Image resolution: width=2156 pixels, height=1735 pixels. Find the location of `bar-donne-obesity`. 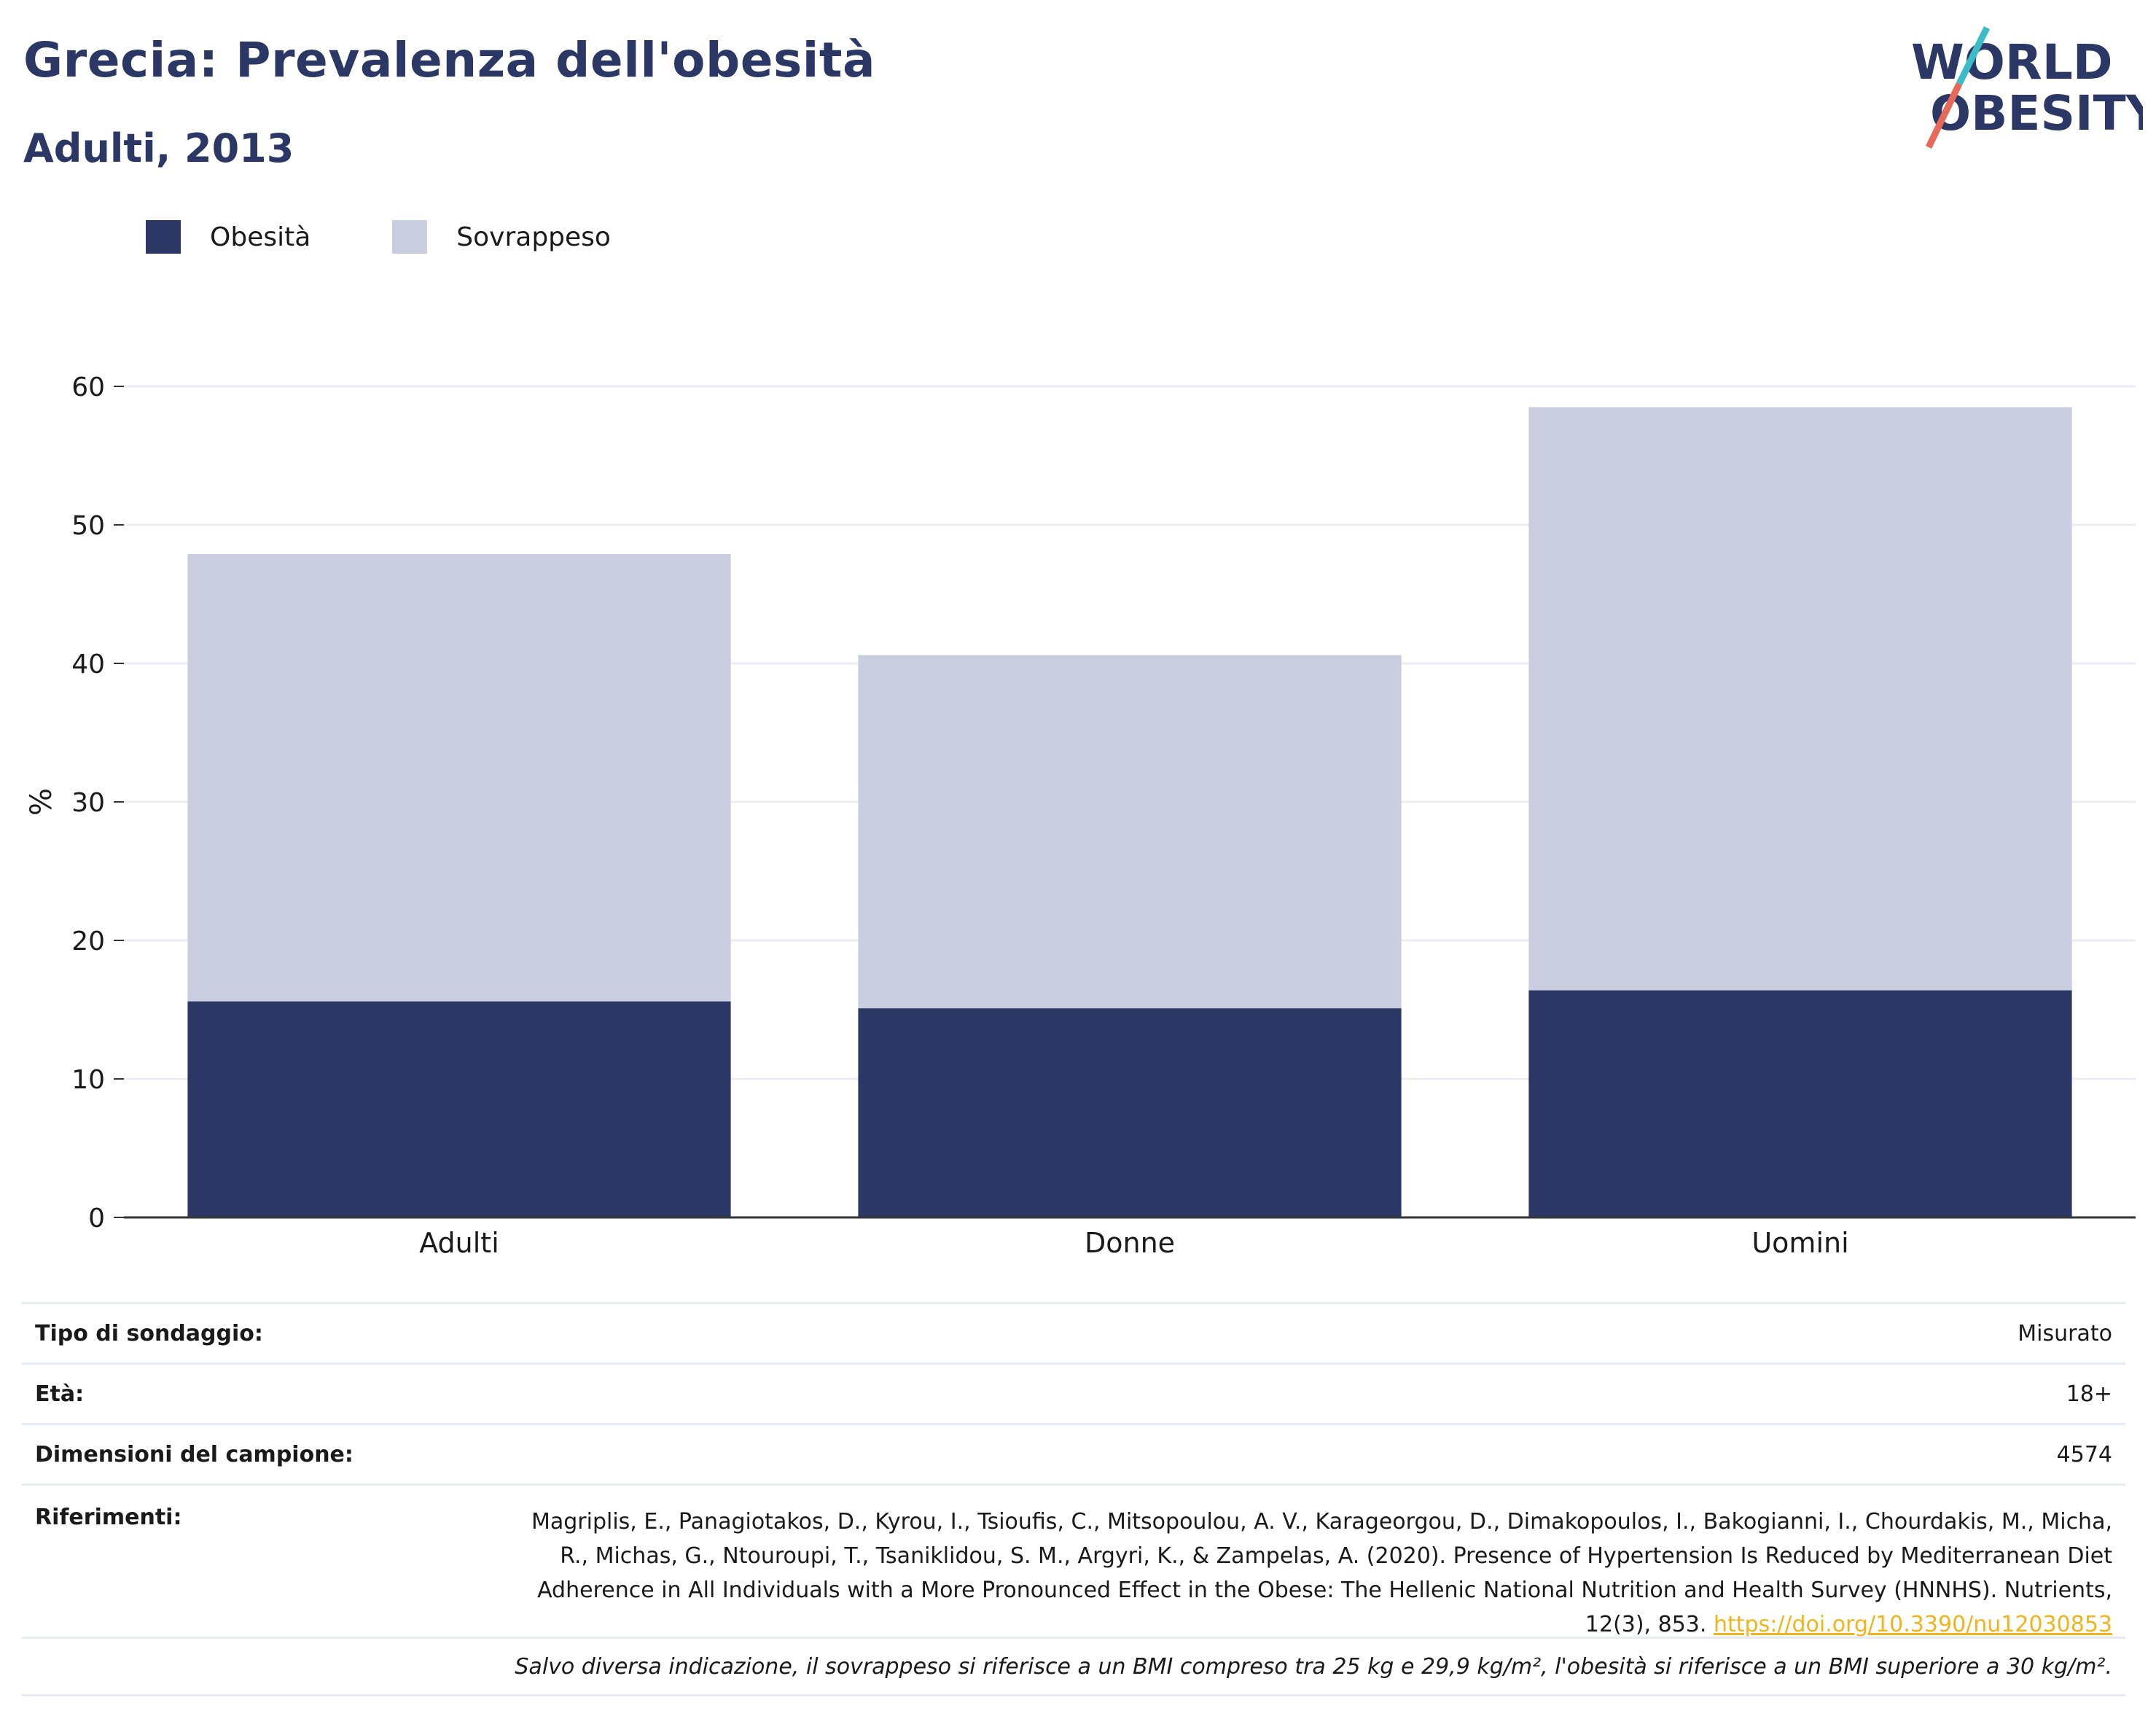

bar-donne-obesity is located at coordinates (1130, 1112).